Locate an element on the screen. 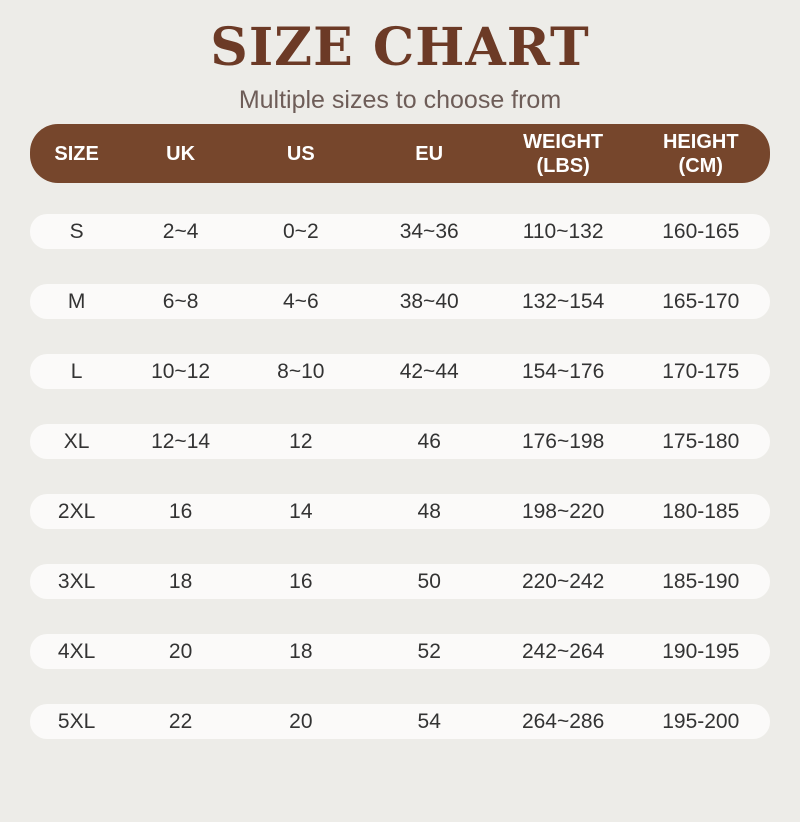 The width and height of the screenshot is (800, 822). cell-size: S is located at coordinates (76, 231).